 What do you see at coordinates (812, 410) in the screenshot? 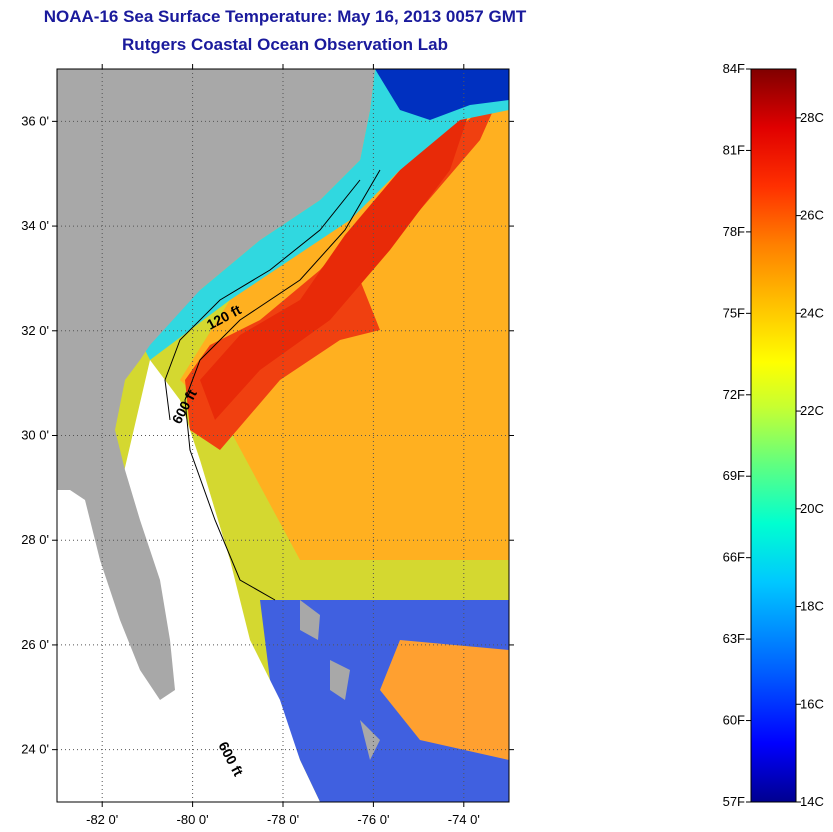
I see `cb-c-label: 22C` at bounding box center [812, 410].